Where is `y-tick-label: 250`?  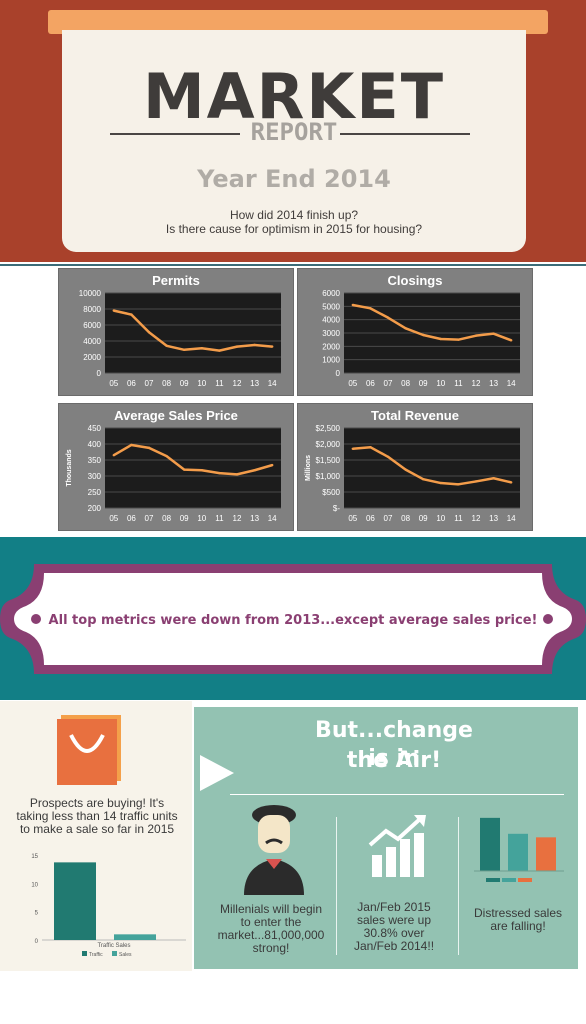 y-tick-label: 250 is located at coordinates (95, 492).